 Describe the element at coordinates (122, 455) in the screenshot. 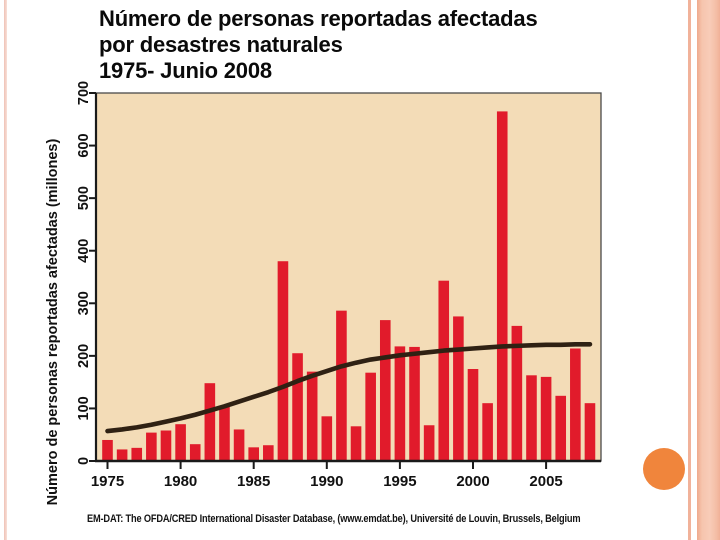

I see `bar-1976` at that location.